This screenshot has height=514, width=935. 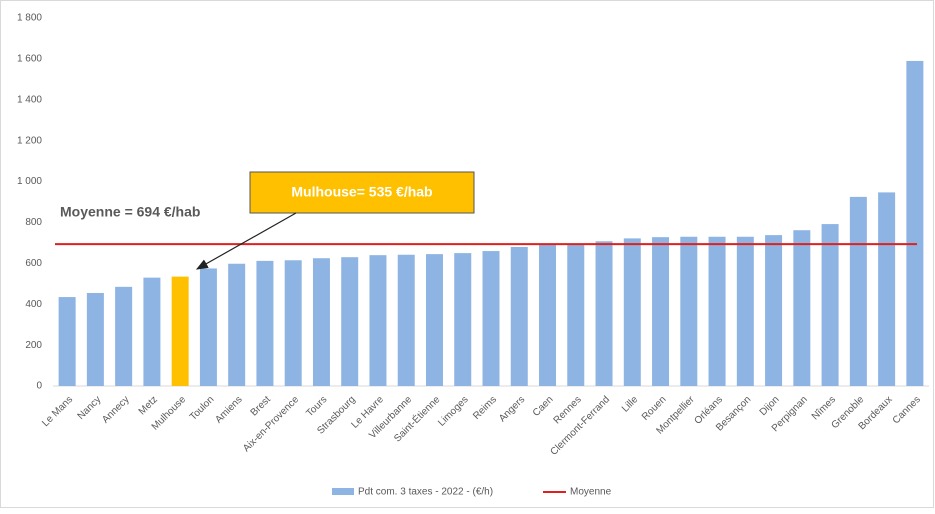 I want to click on x-tick-label: Tours, so click(x=316, y=406).